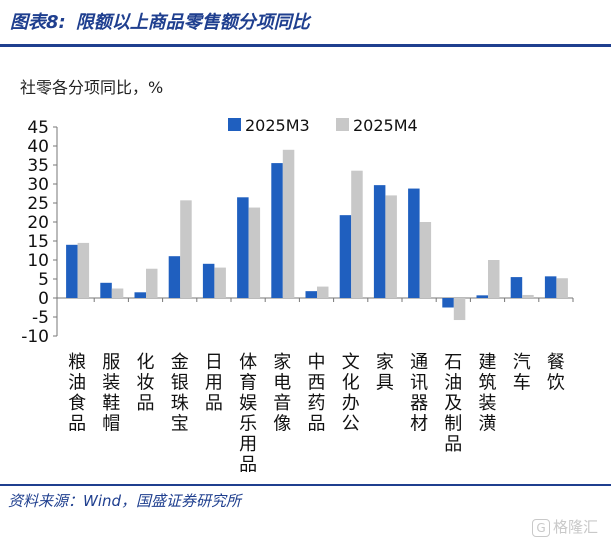 This screenshot has height=544, width=611. What do you see at coordinates (38, 22) in the screenshot?
I see `figure-number: 图表8:` at bounding box center [38, 22].